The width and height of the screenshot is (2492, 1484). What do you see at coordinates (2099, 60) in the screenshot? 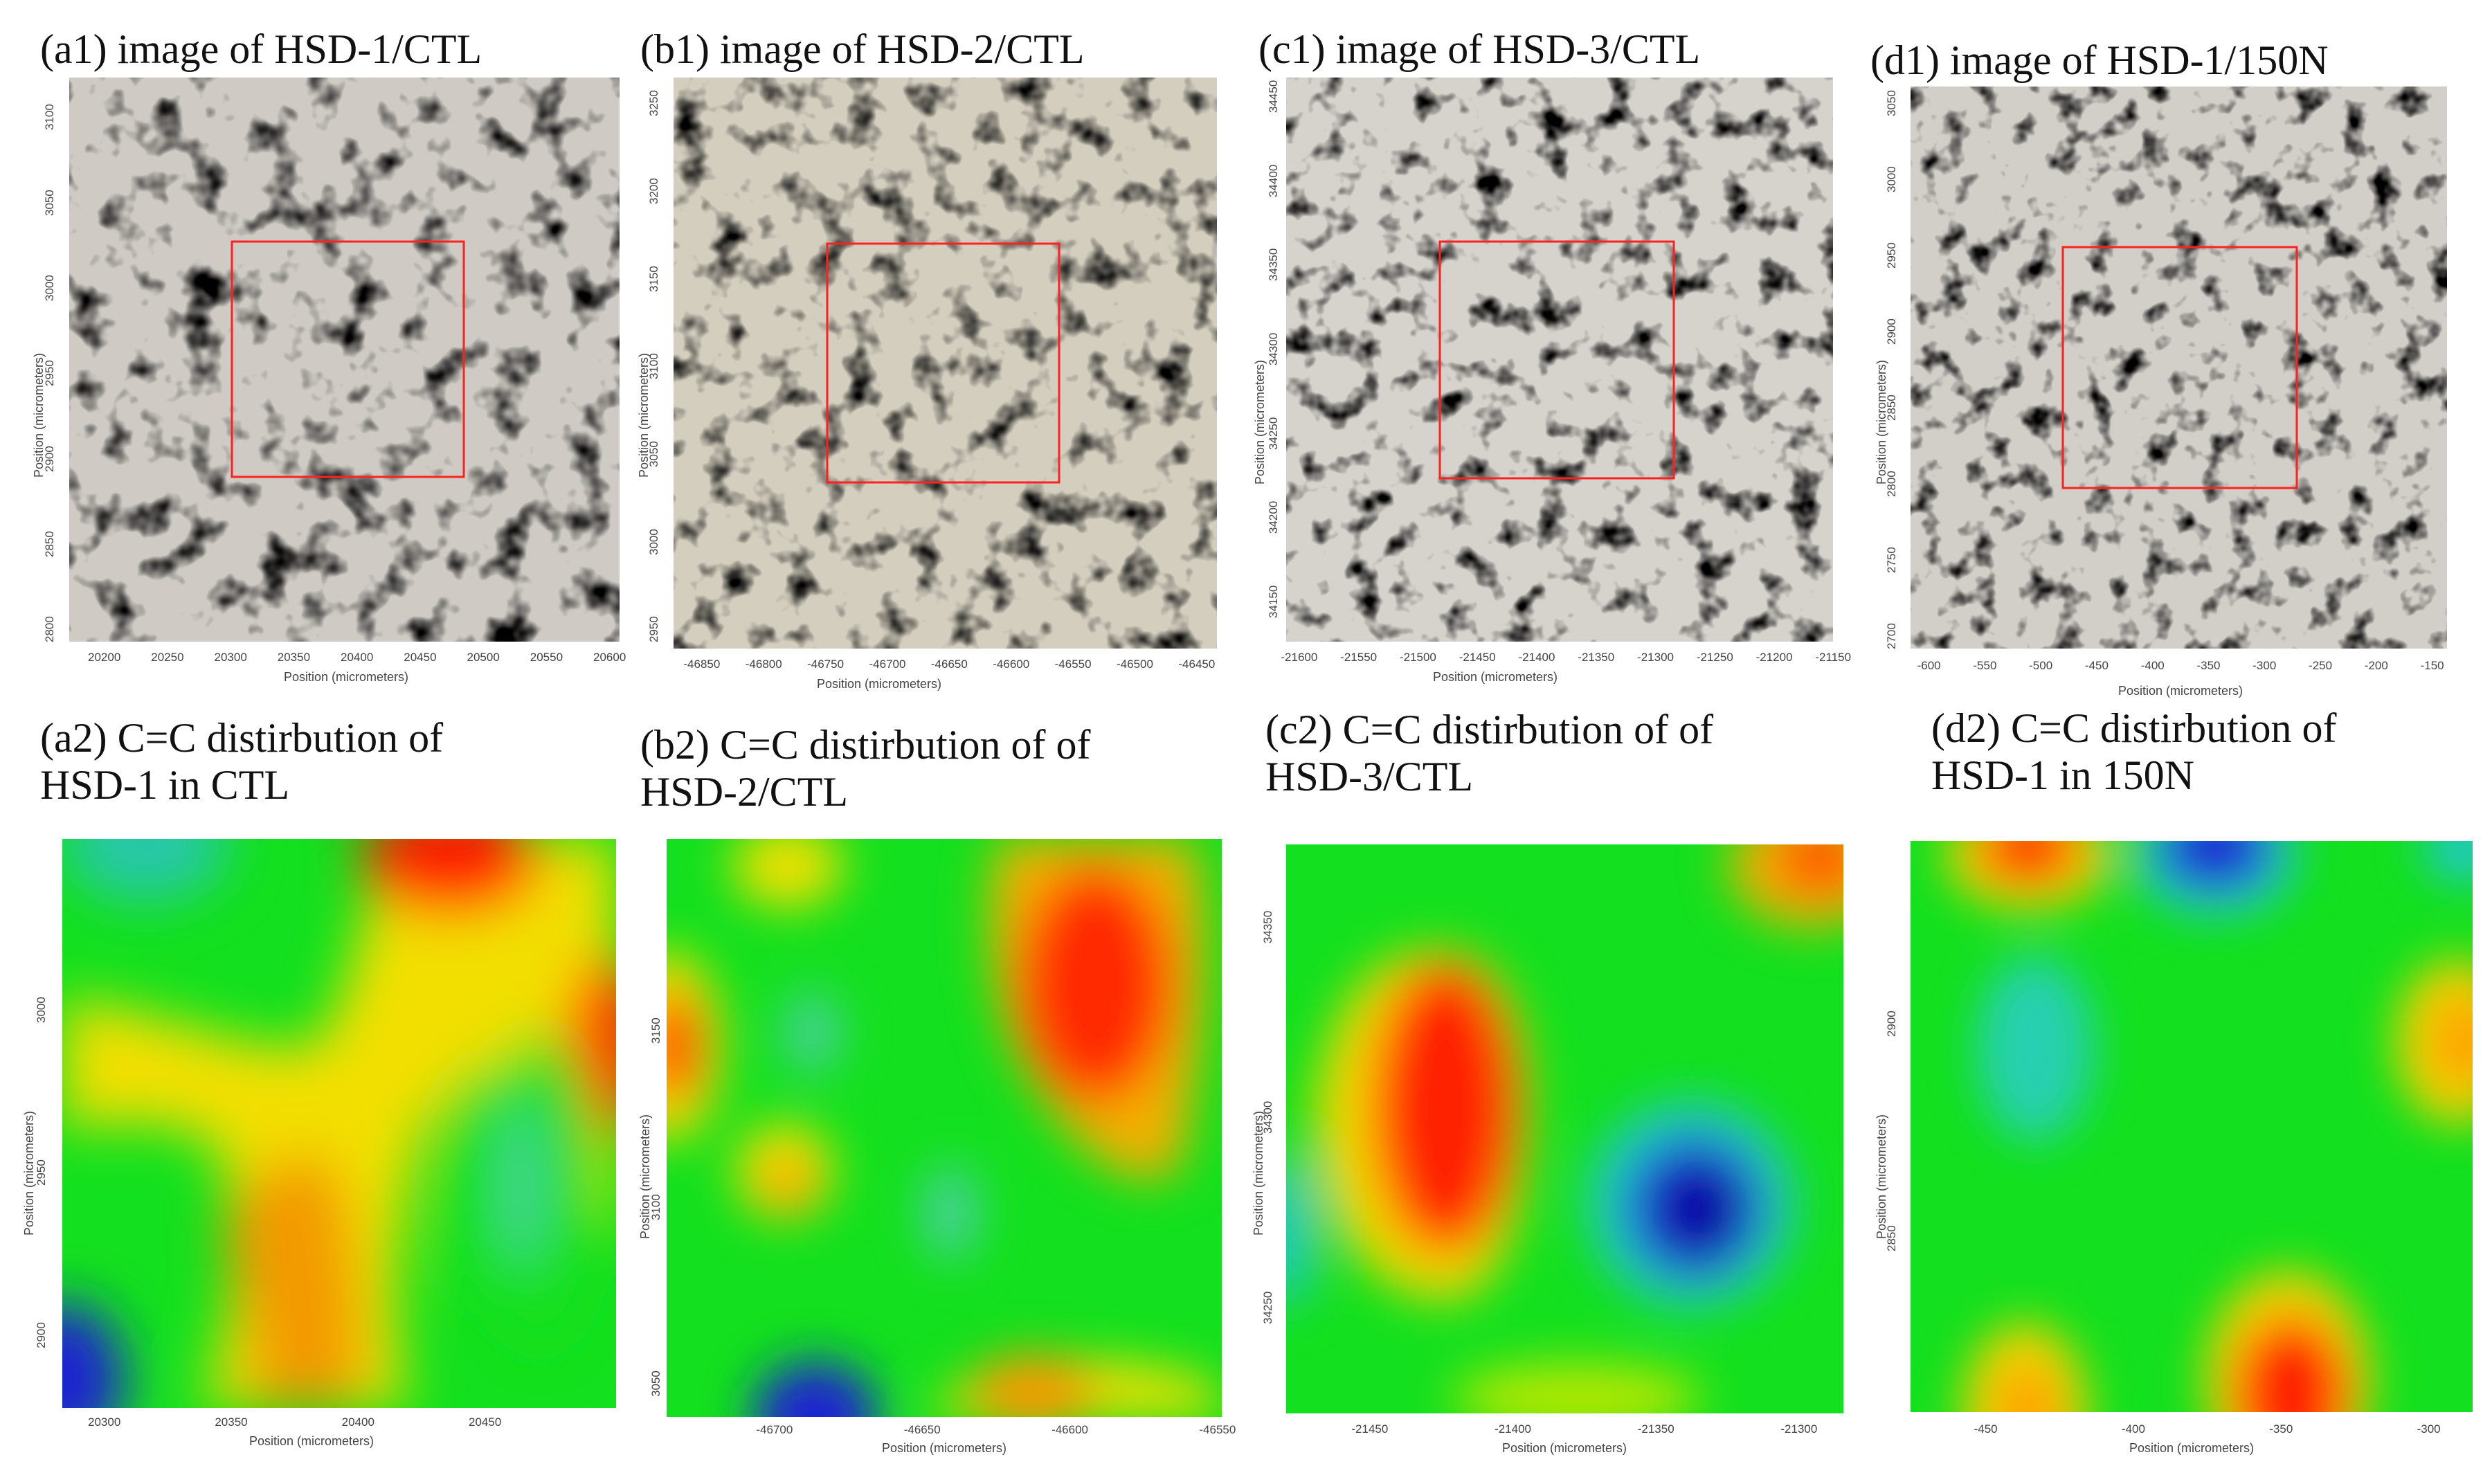
I see `panel-d1-title: (d1) image of HSD-1/150N` at bounding box center [2099, 60].